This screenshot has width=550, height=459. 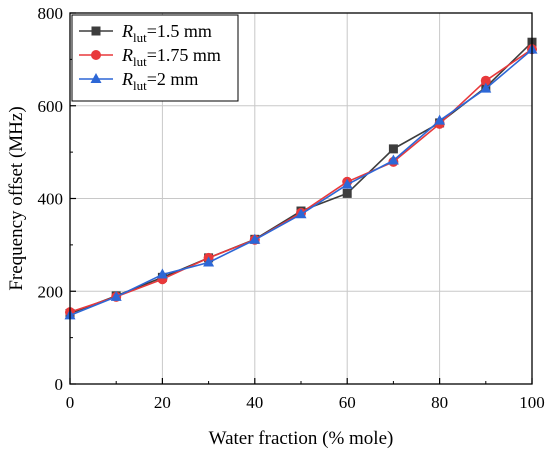 I want to click on x-tick-label: 0, so click(x=70, y=402).